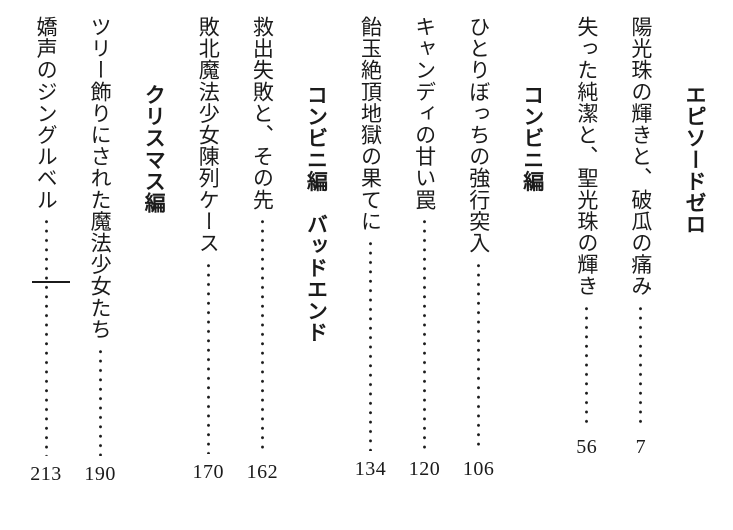 The image size is (733, 530). I want to click on entry-title: ツリー飾りにされた魔法少女たち, so click(100, 178).